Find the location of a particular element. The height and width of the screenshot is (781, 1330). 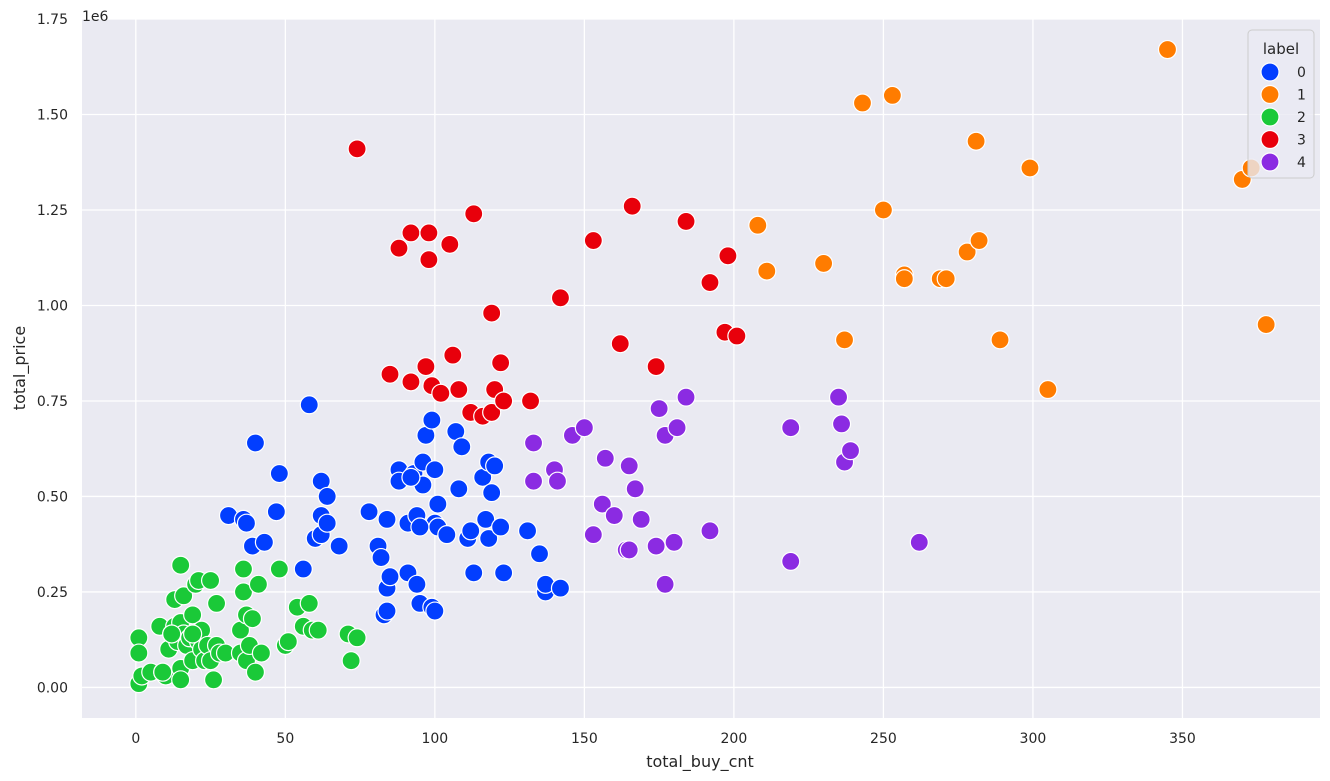

legend-title: label is located at coordinates (1281, 49).